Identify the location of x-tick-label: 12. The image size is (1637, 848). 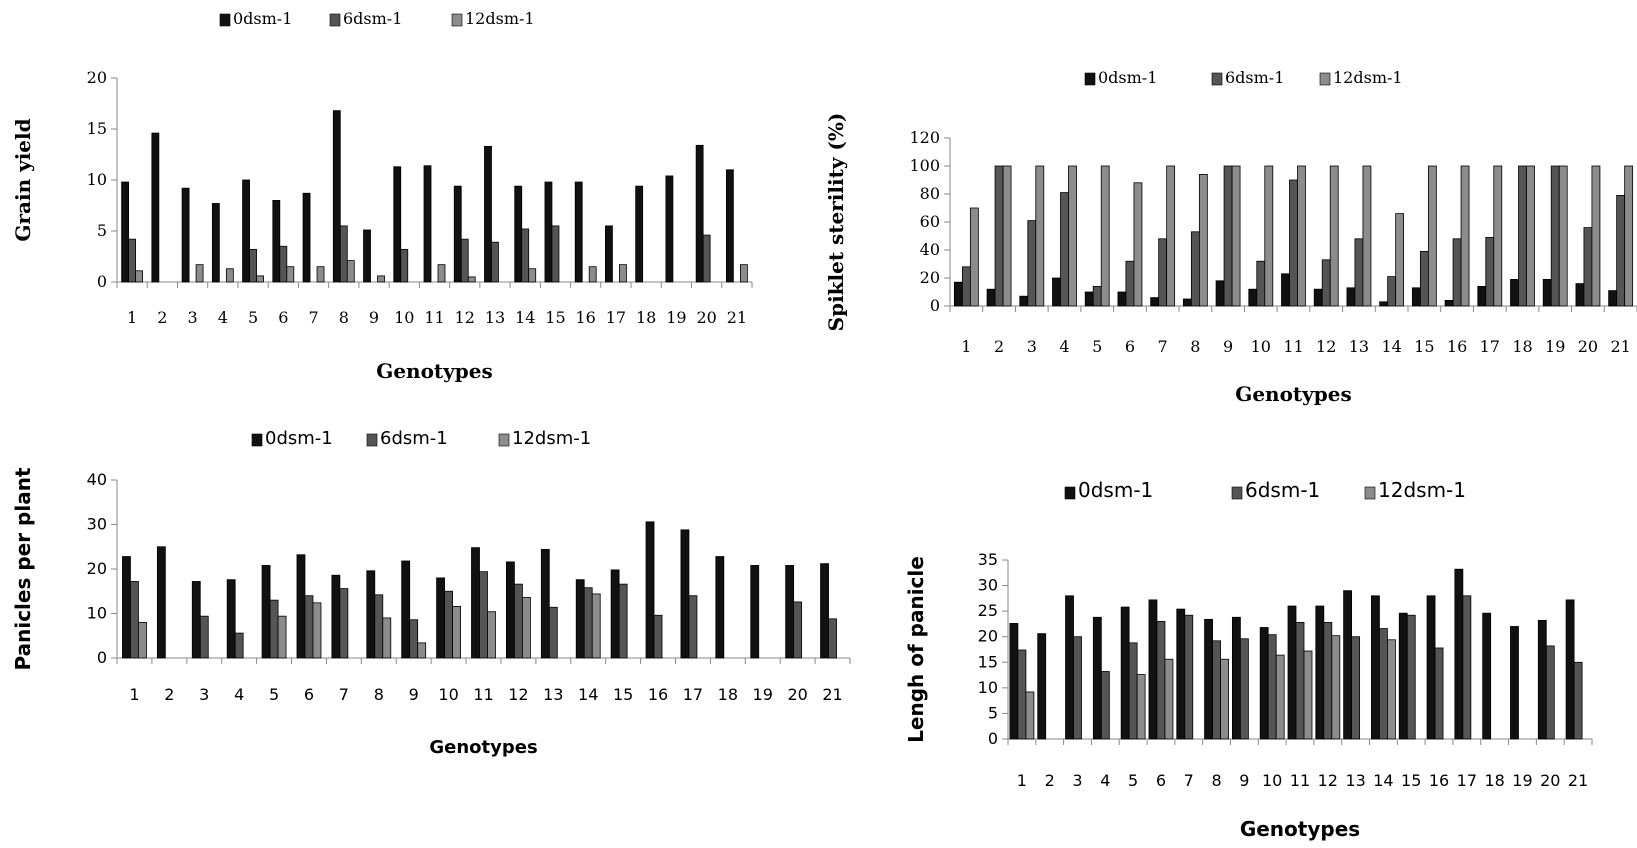
(1328, 780).